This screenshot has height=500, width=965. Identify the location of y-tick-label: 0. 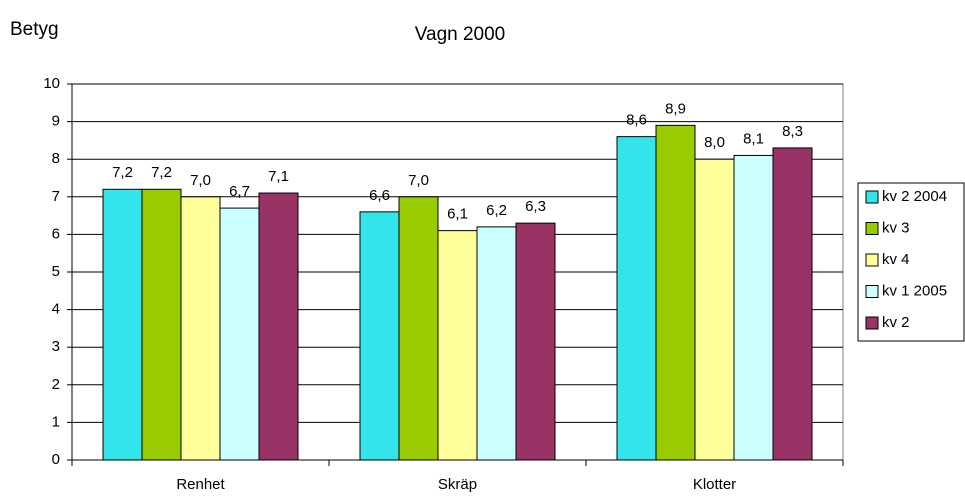
(56, 459).